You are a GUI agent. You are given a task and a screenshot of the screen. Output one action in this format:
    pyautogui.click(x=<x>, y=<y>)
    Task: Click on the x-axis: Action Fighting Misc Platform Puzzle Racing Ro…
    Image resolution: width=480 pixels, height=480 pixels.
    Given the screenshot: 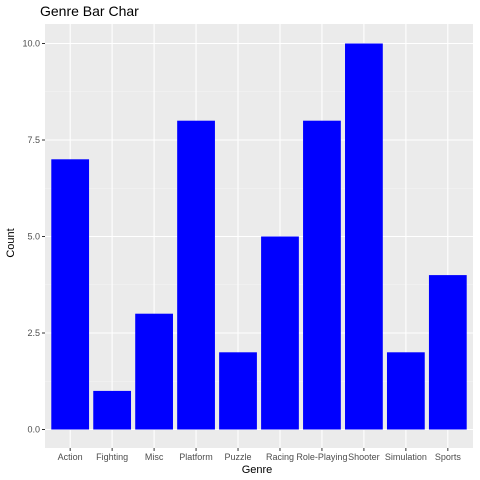 What is the action you would take?
    pyautogui.click(x=260, y=455)
    